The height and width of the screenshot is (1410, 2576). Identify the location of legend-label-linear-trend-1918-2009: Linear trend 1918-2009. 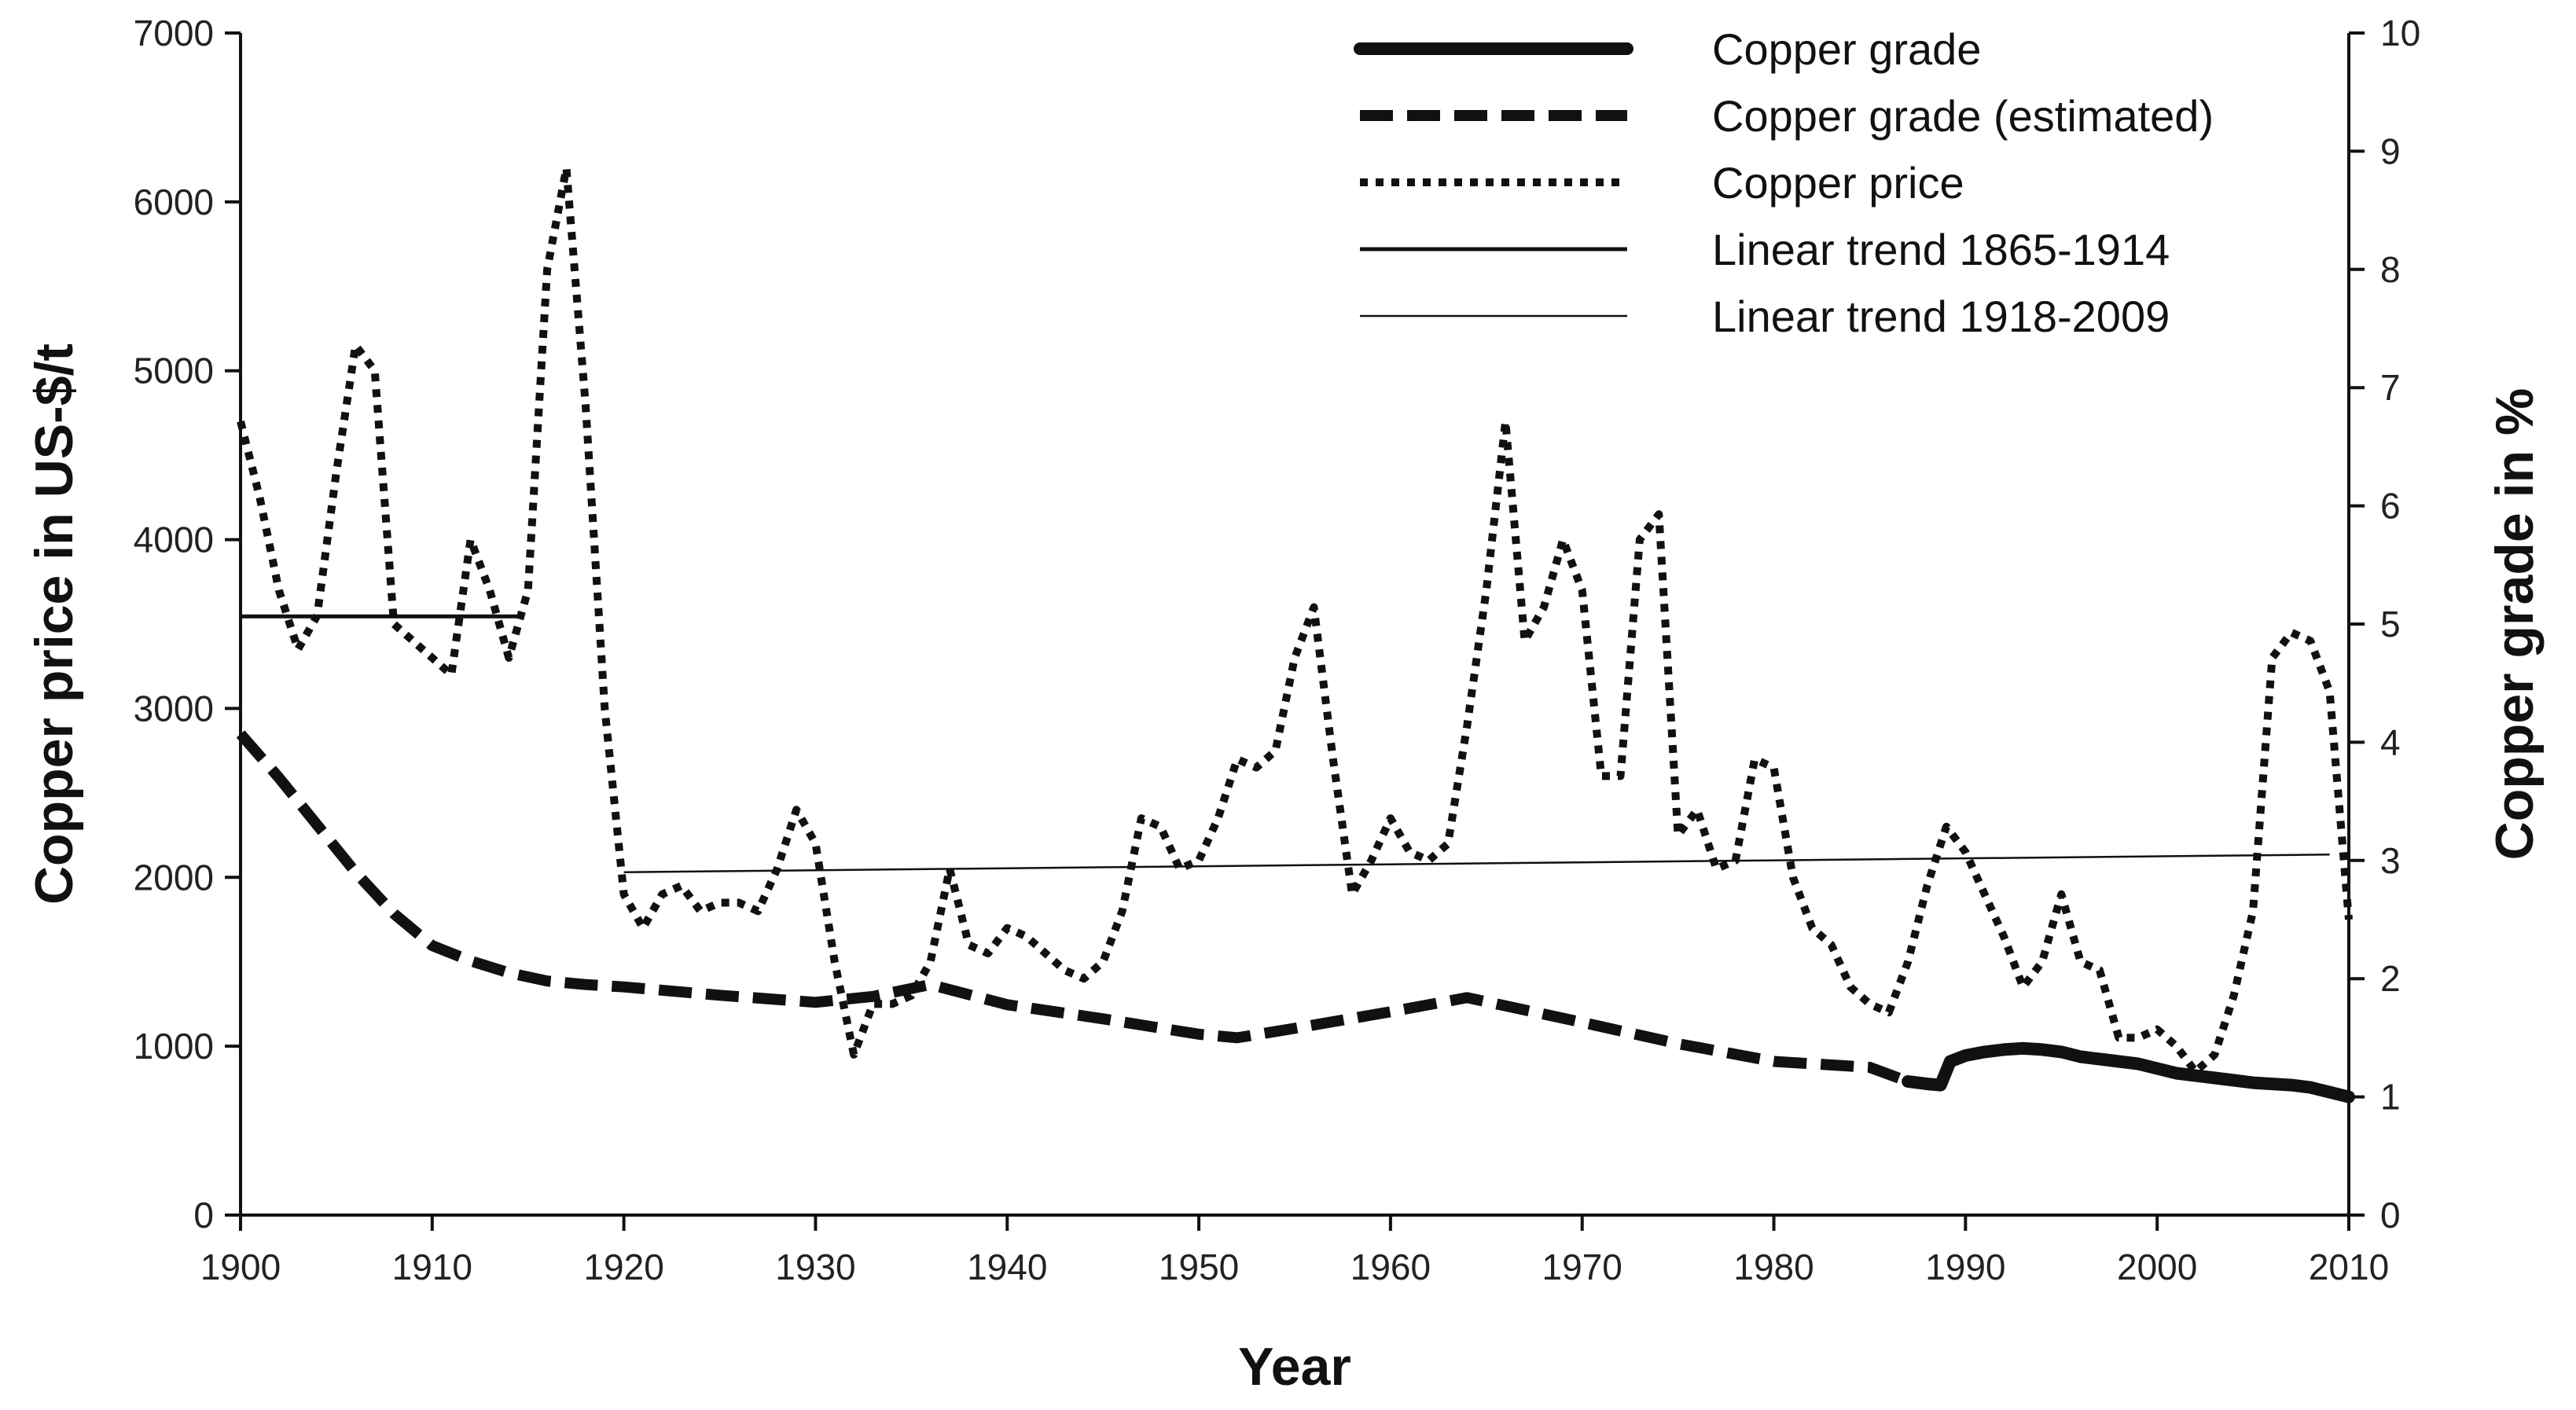
(1941, 316).